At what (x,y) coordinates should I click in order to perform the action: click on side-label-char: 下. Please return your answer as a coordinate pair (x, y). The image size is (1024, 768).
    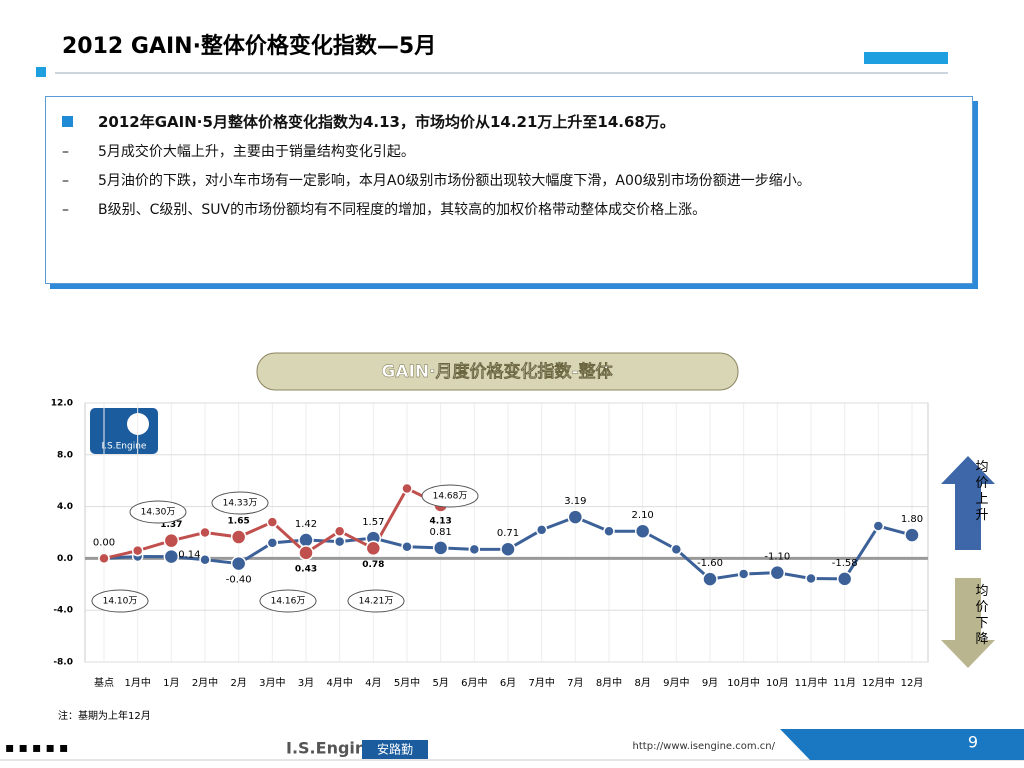
    Looking at the image, I should click on (981, 623).